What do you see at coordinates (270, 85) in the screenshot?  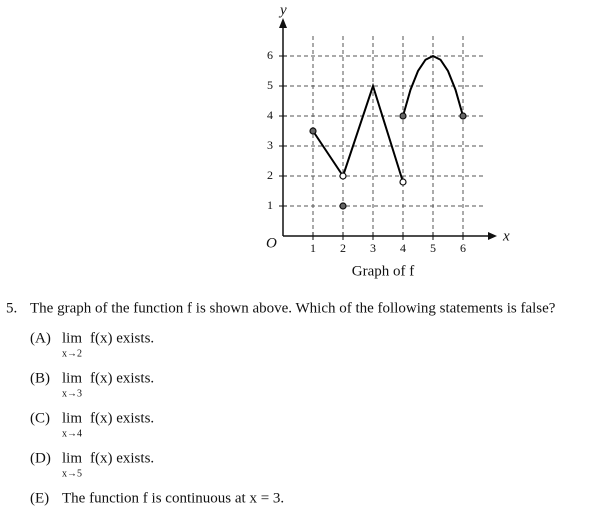 I see `y-tick-label: 5` at bounding box center [270, 85].